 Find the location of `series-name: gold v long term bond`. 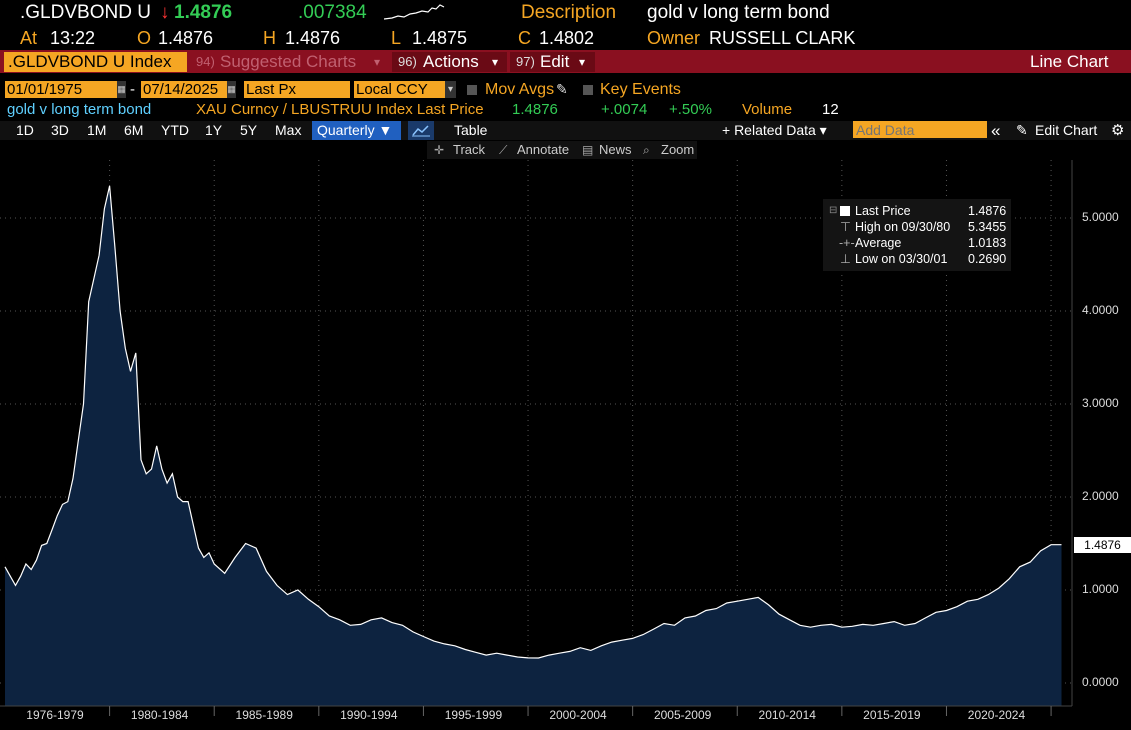

series-name: gold v long term bond is located at coordinates (79, 109).